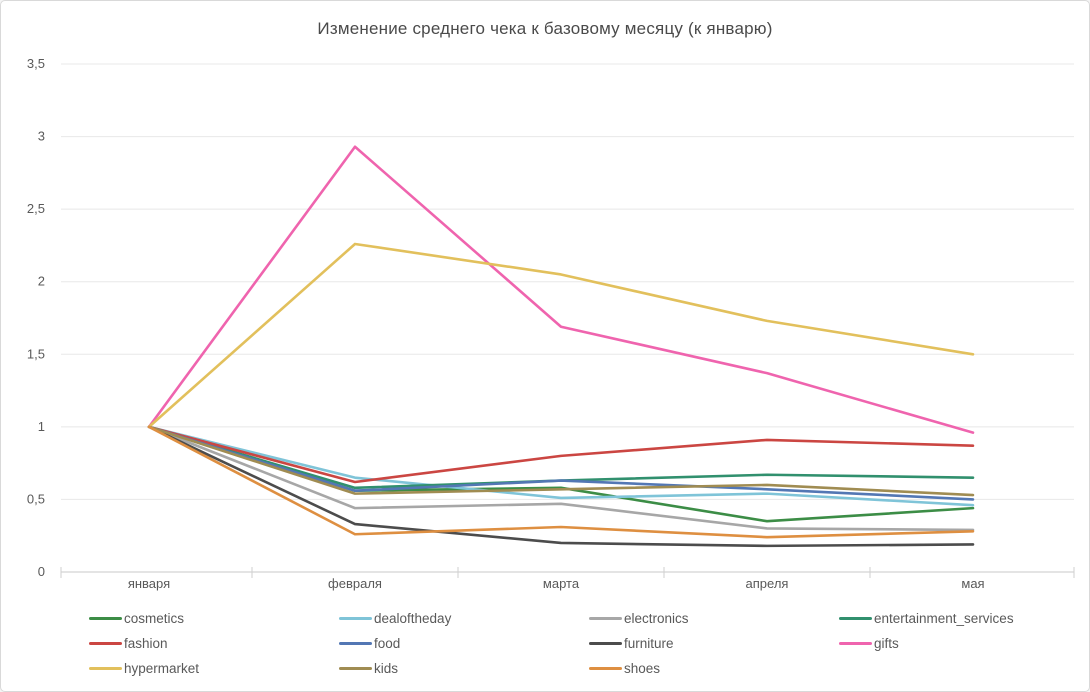 The height and width of the screenshot is (692, 1090). Describe the element at coordinates (944, 618) in the screenshot. I see `legend-label: entertainment_services` at that location.